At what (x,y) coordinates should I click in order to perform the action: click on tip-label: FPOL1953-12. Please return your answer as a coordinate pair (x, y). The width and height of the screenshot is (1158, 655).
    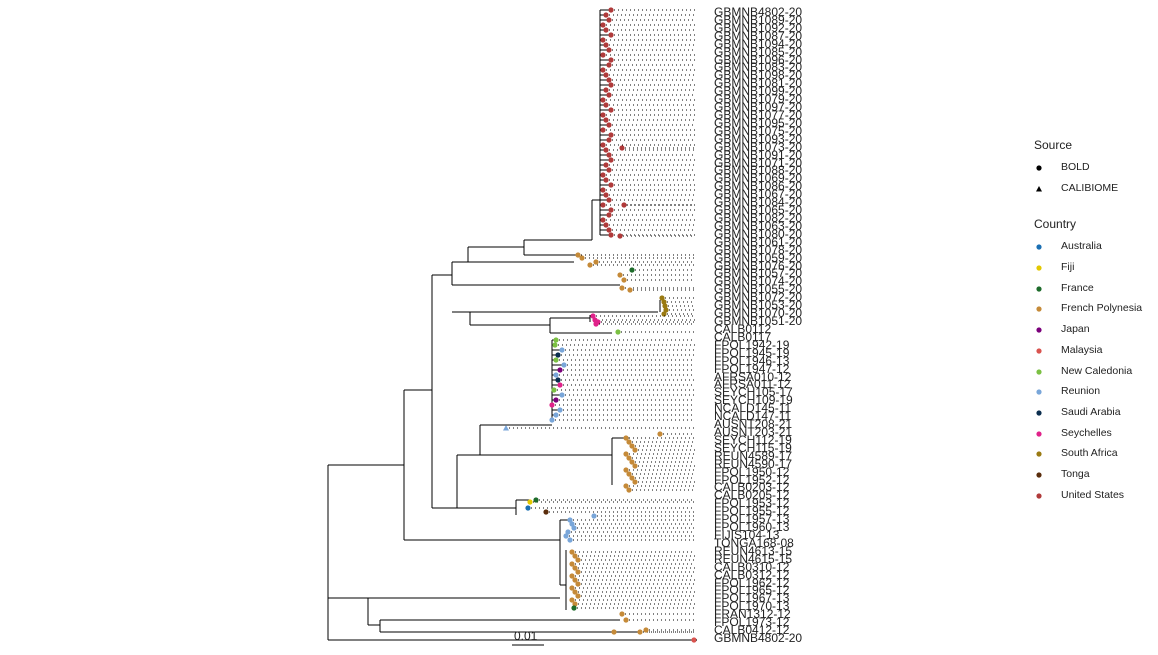
    Looking at the image, I should click on (752, 503).